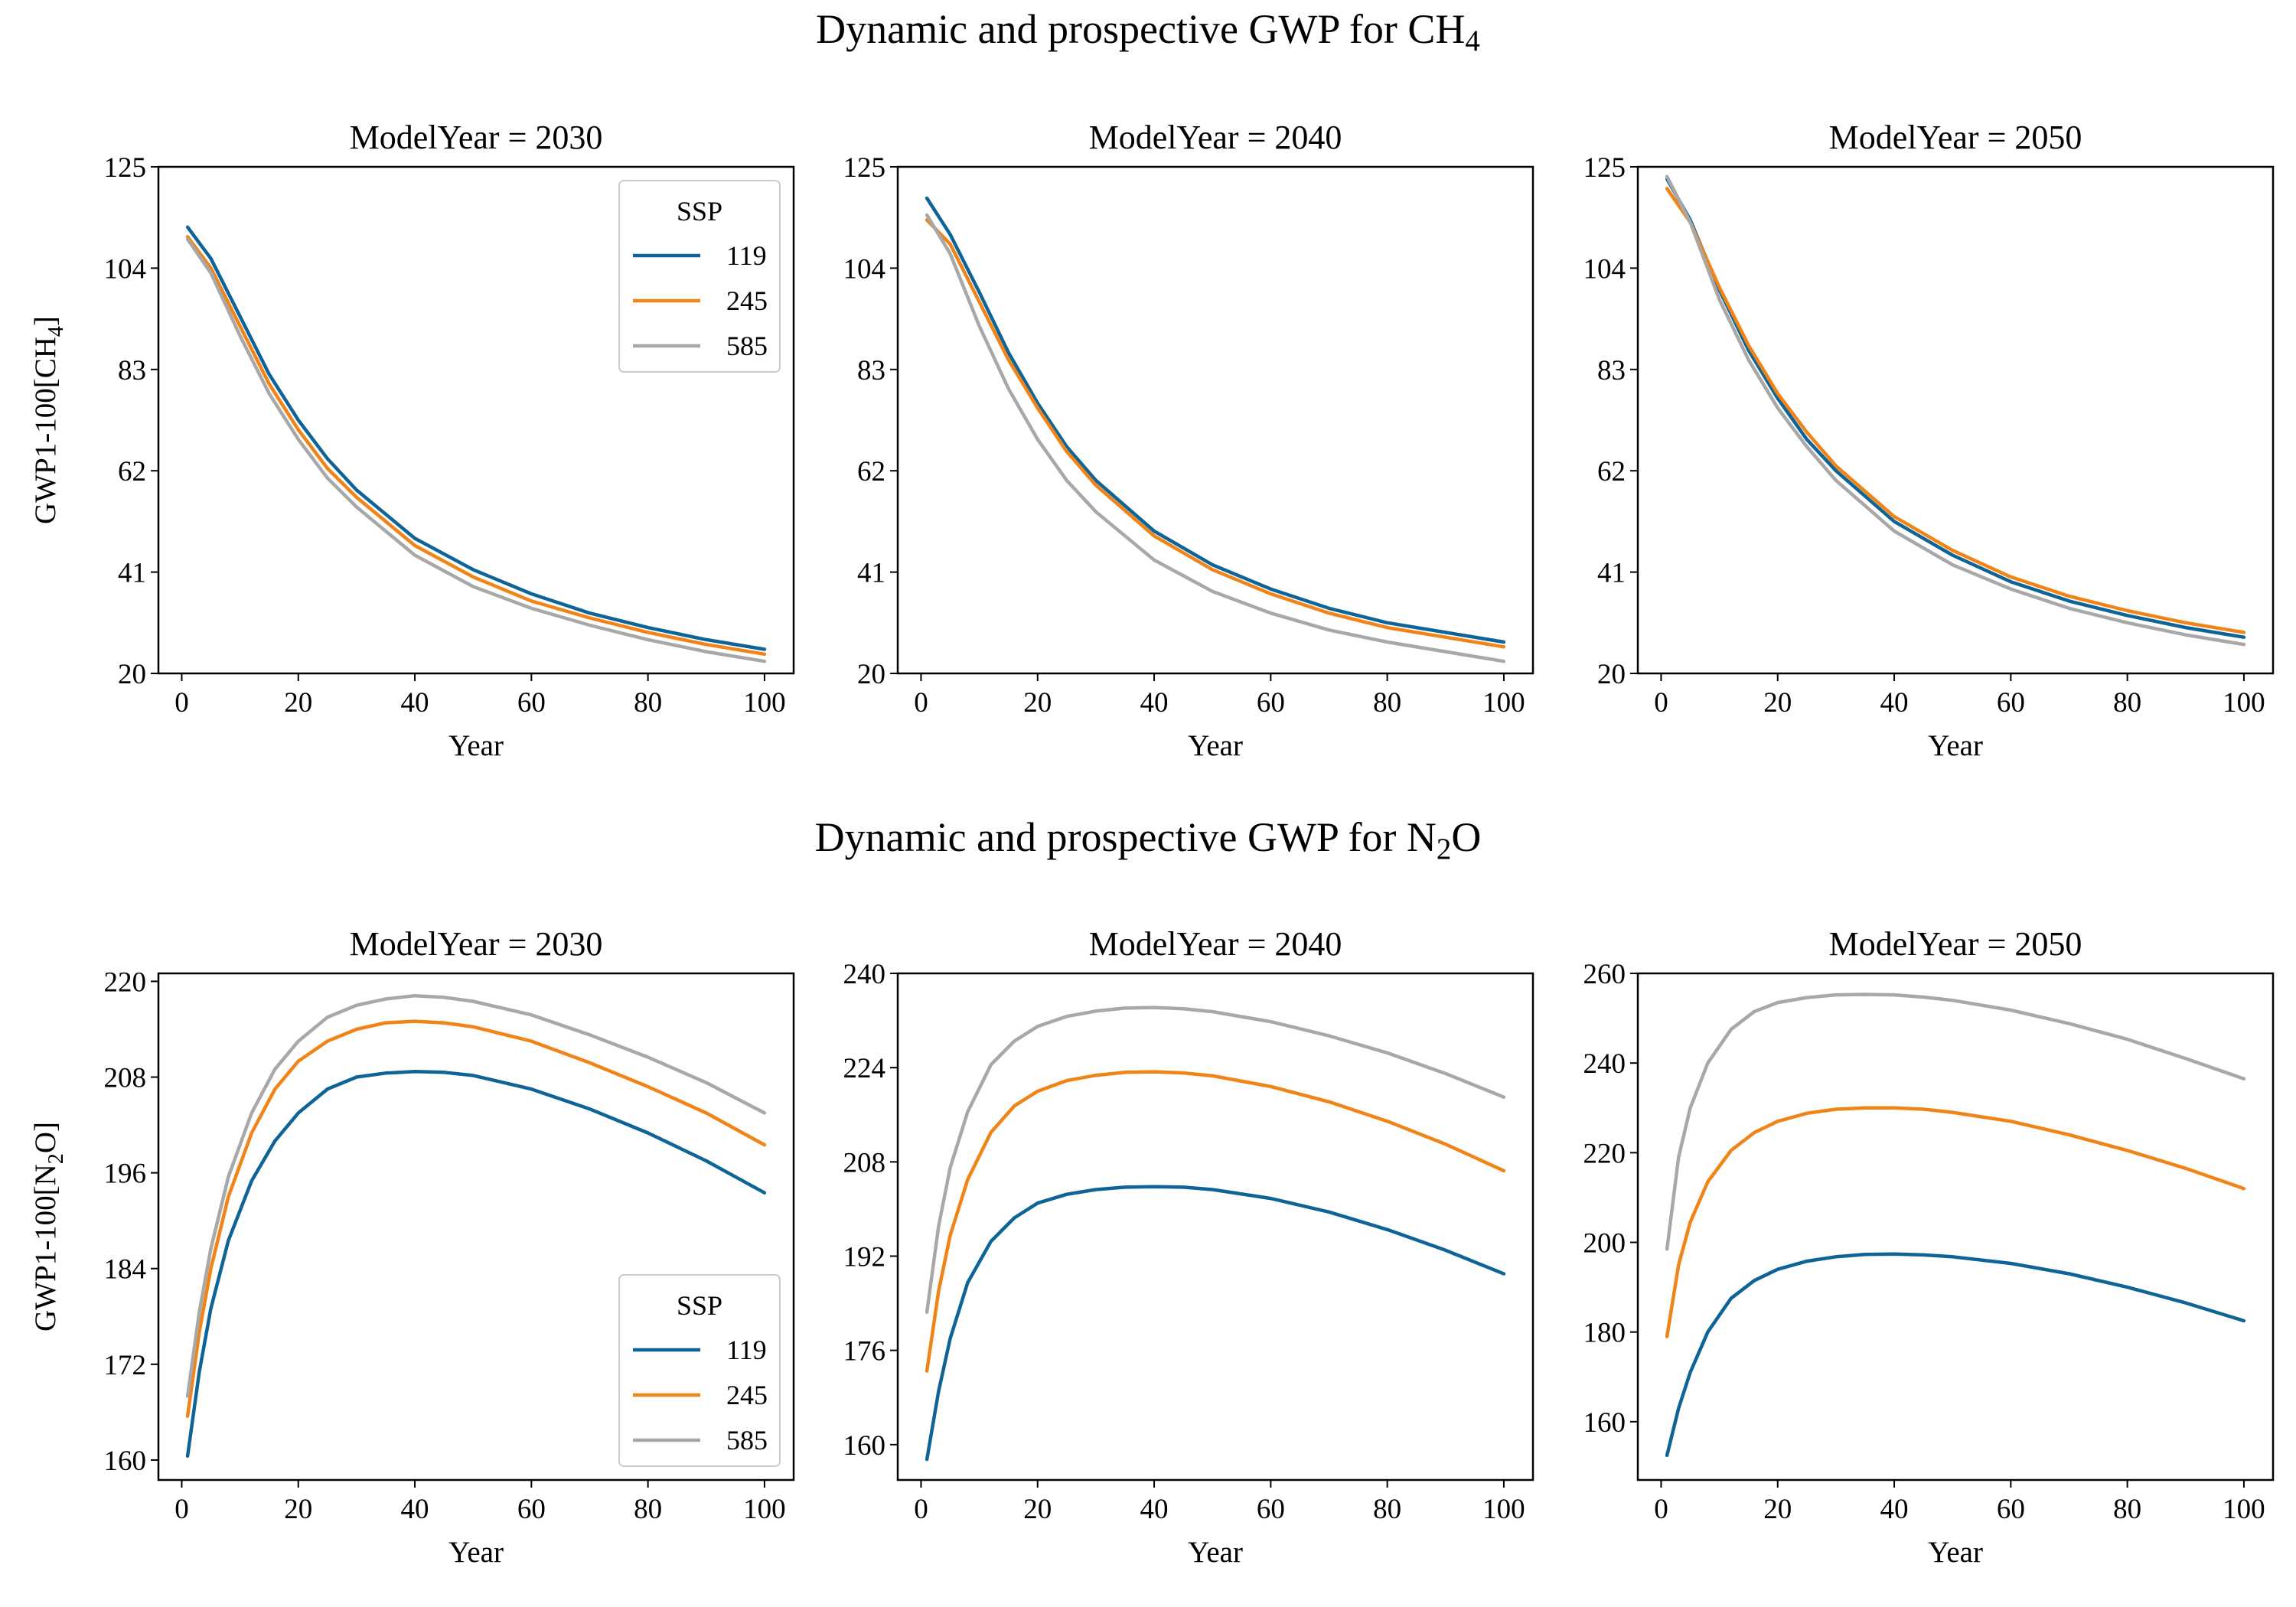 This screenshot has height=1607, width=2296. Describe the element at coordinates (864, 1257) in the screenshot. I see `y-tick-label: 192` at that location.